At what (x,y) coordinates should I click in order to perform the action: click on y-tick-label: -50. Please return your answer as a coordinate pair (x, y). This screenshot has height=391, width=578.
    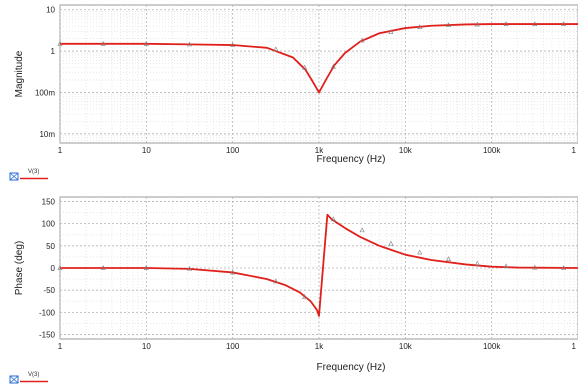
    Looking at the image, I should click on (49, 290).